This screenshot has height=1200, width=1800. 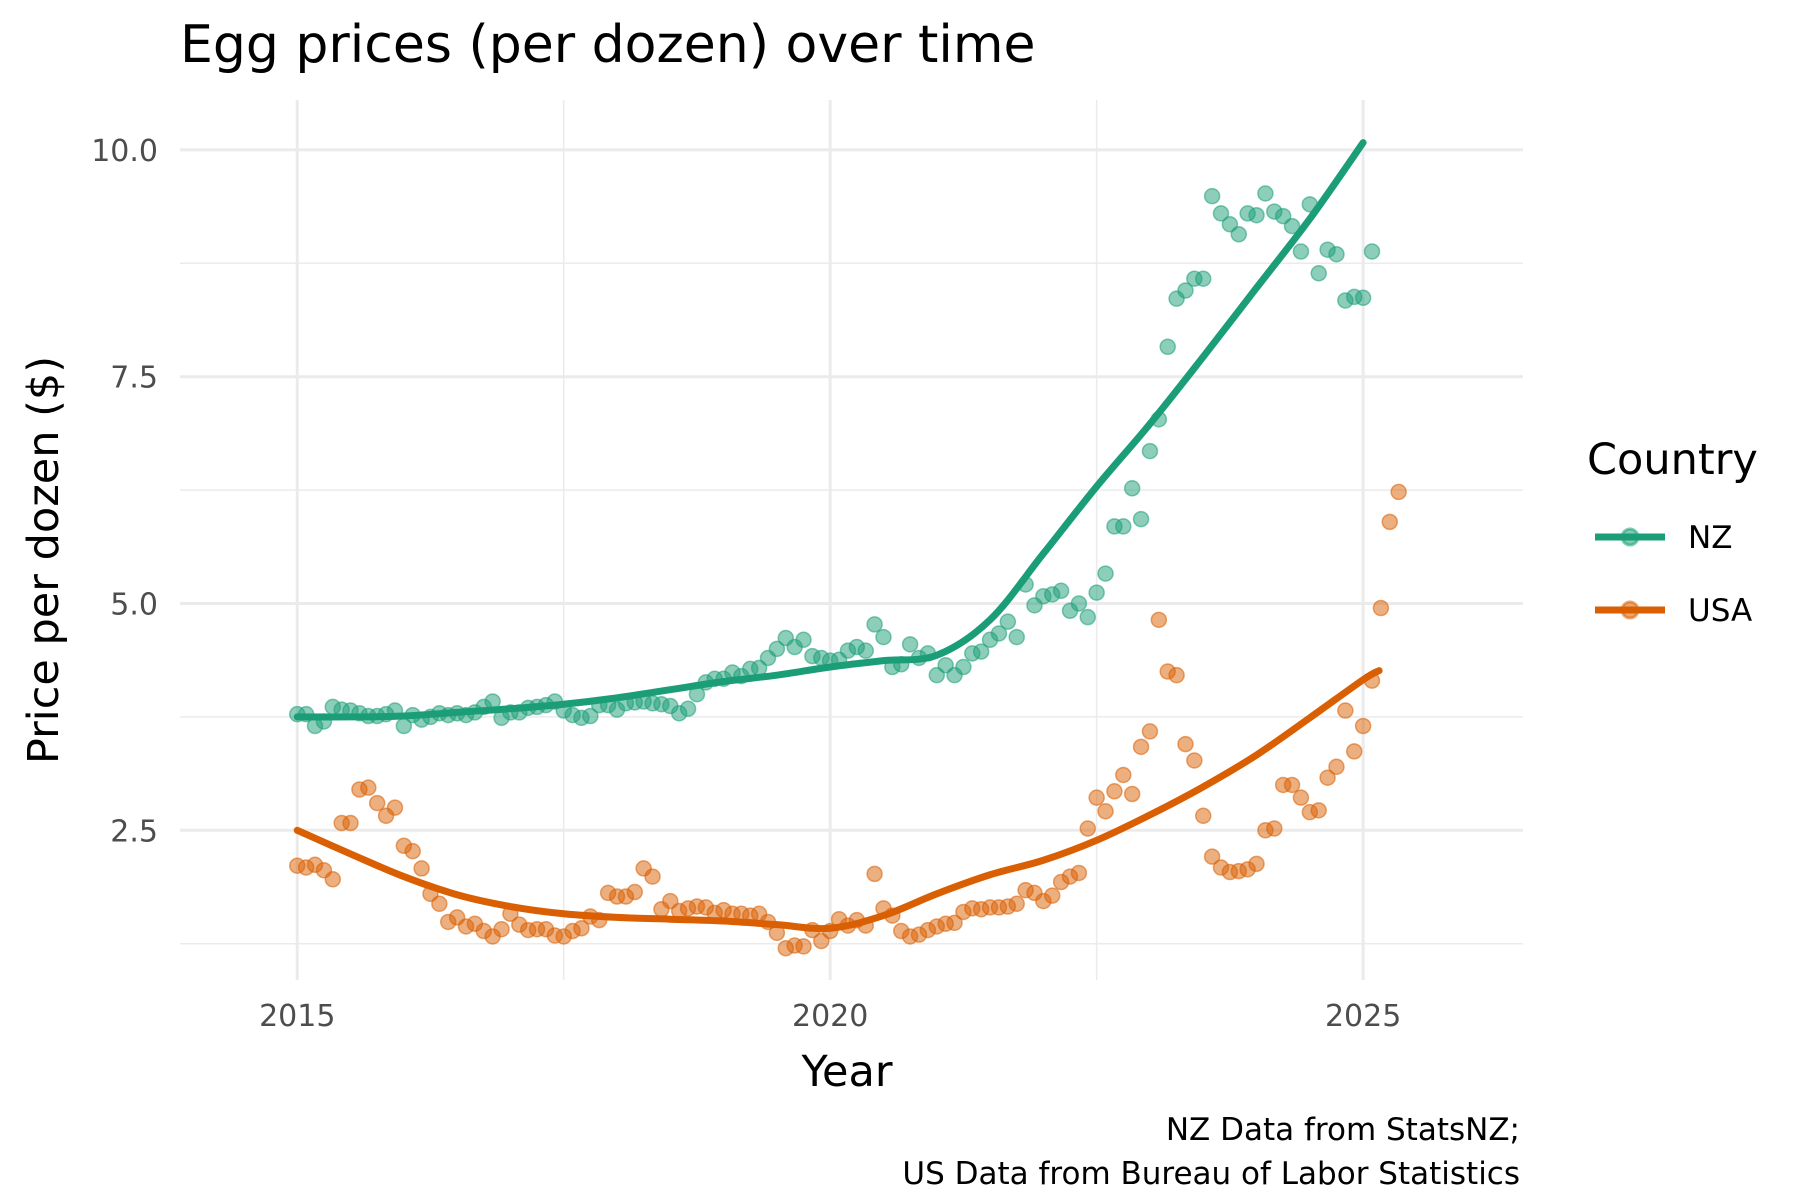 I want to click on y-axis-title: Price per dozen ($), so click(x=44, y=560).